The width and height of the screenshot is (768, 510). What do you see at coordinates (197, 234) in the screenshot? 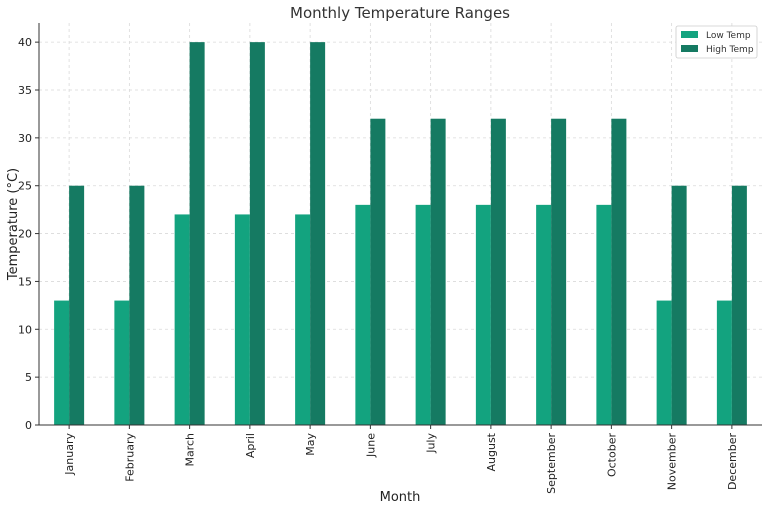
I see `bar-high-temp-march` at bounding box center [197, 234].